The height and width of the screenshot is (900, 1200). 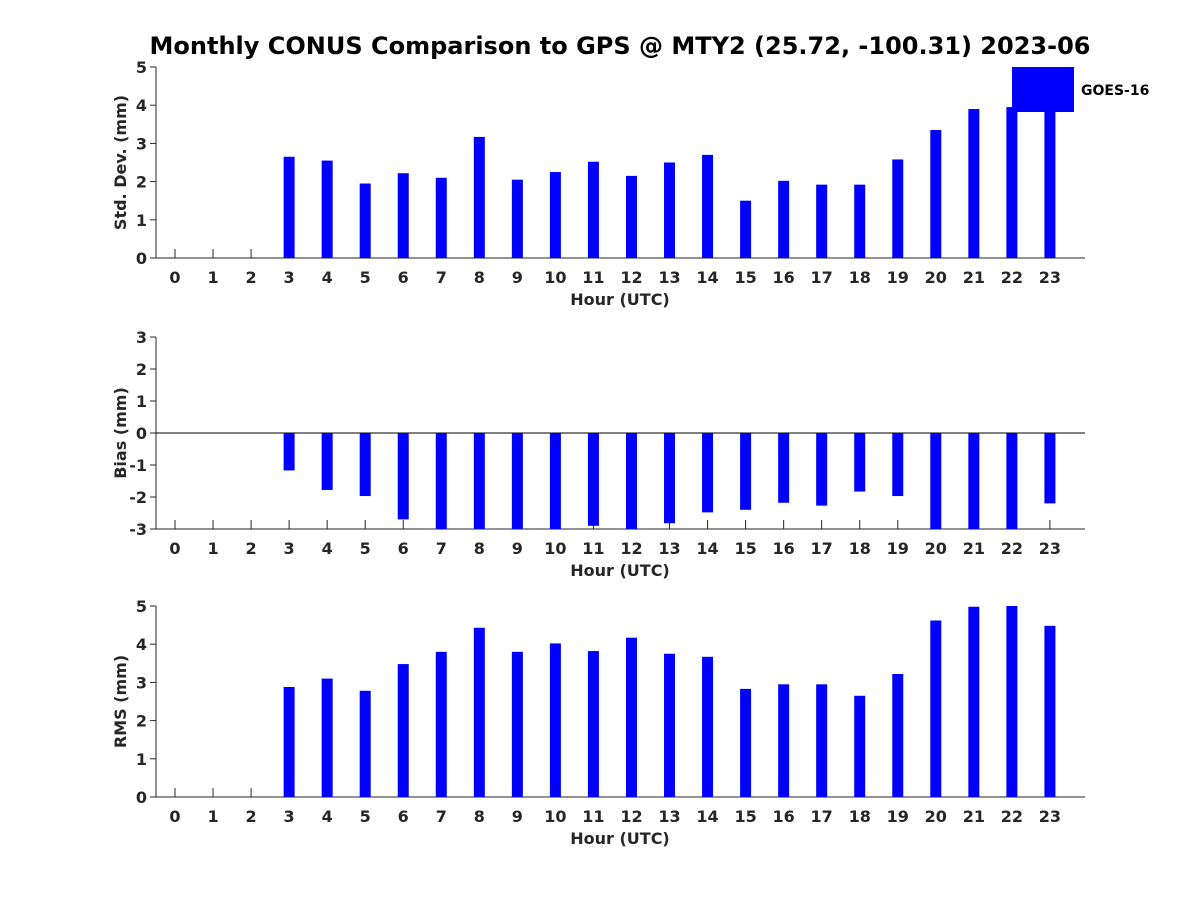 What do you see at coordinates (141, 401) in the screenshot?
I see `y-tick-label: 1` at bounding box center [141, 401].